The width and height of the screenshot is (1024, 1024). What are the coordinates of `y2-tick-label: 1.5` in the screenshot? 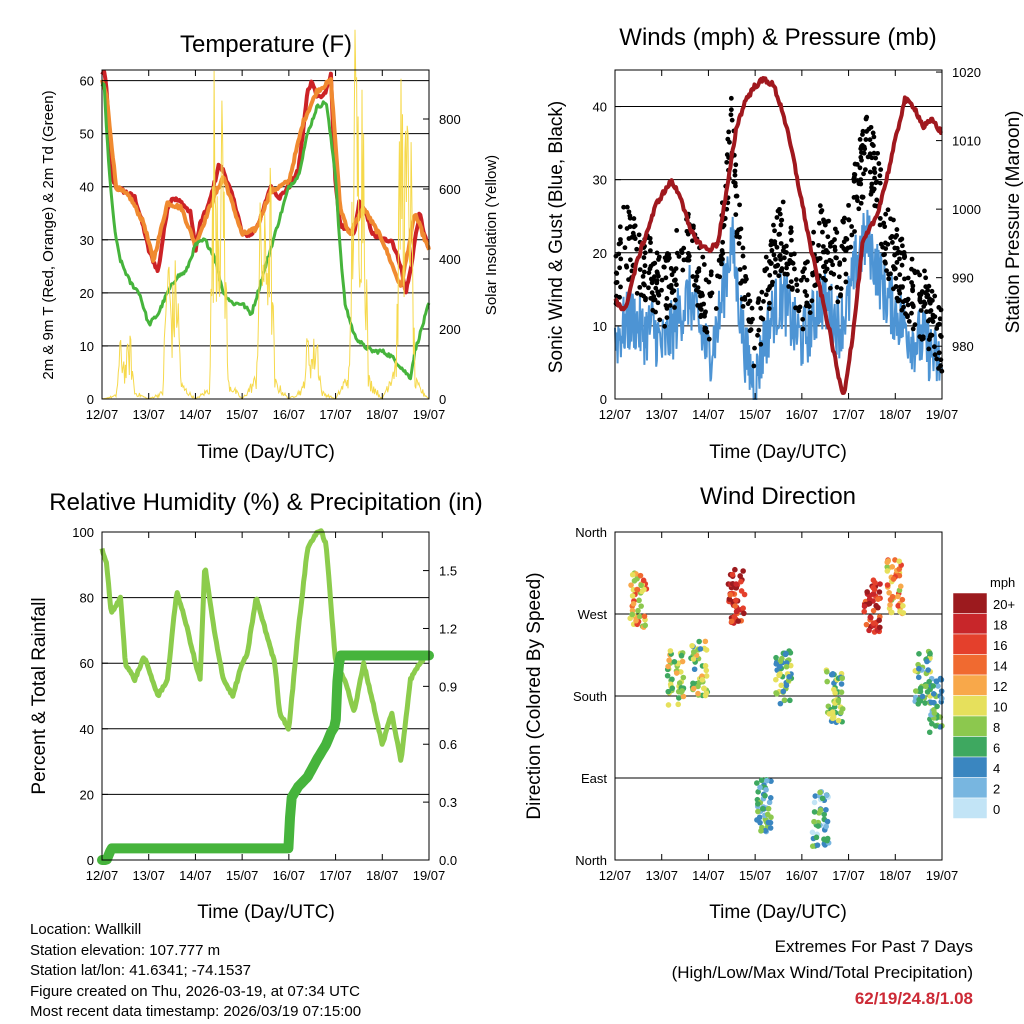 It's located at (448, 571).